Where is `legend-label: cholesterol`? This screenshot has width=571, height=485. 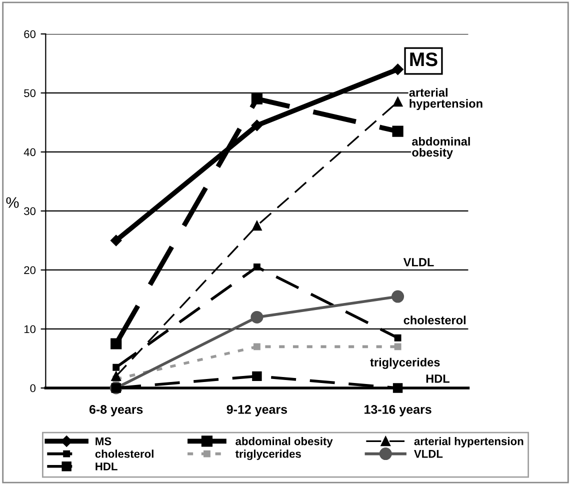 legend-label: cholesterol is located at coordinates (124, 454).